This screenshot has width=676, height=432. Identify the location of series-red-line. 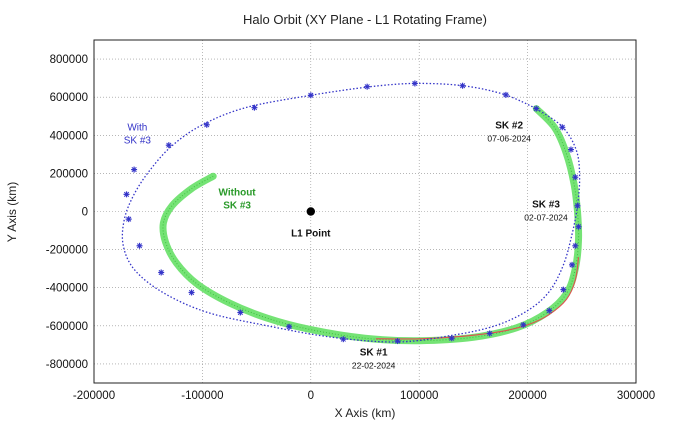
(477, 298).